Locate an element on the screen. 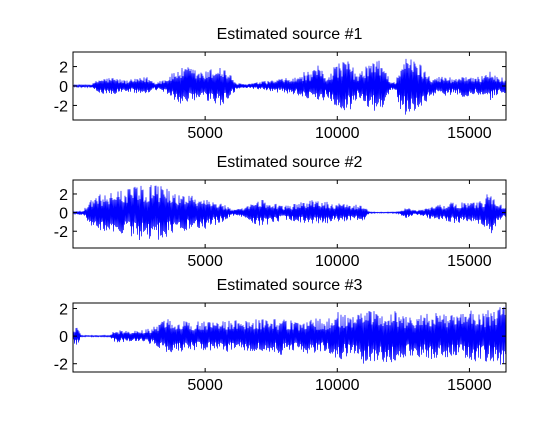 The image size is (559, 424). subplot-2-xtick-label: 15000 is located at coordinates (469, 261).